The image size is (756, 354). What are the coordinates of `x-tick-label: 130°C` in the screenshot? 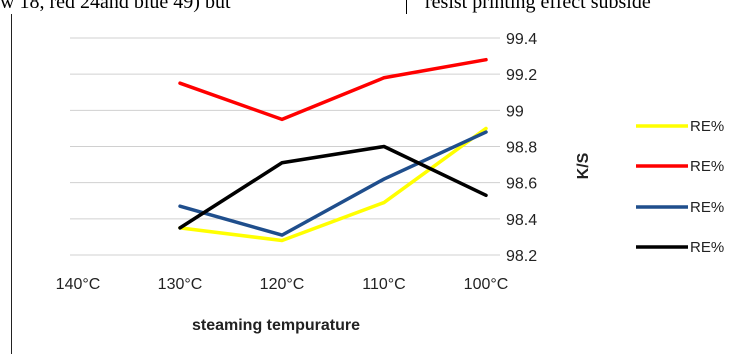 It's located at (180, 284).